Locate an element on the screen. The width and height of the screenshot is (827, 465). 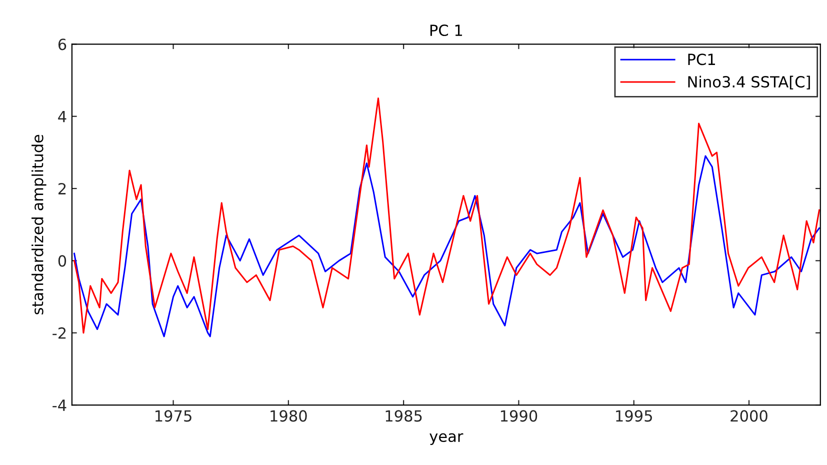
x-tick-label: 1975 is located at coordinates (174, 416).